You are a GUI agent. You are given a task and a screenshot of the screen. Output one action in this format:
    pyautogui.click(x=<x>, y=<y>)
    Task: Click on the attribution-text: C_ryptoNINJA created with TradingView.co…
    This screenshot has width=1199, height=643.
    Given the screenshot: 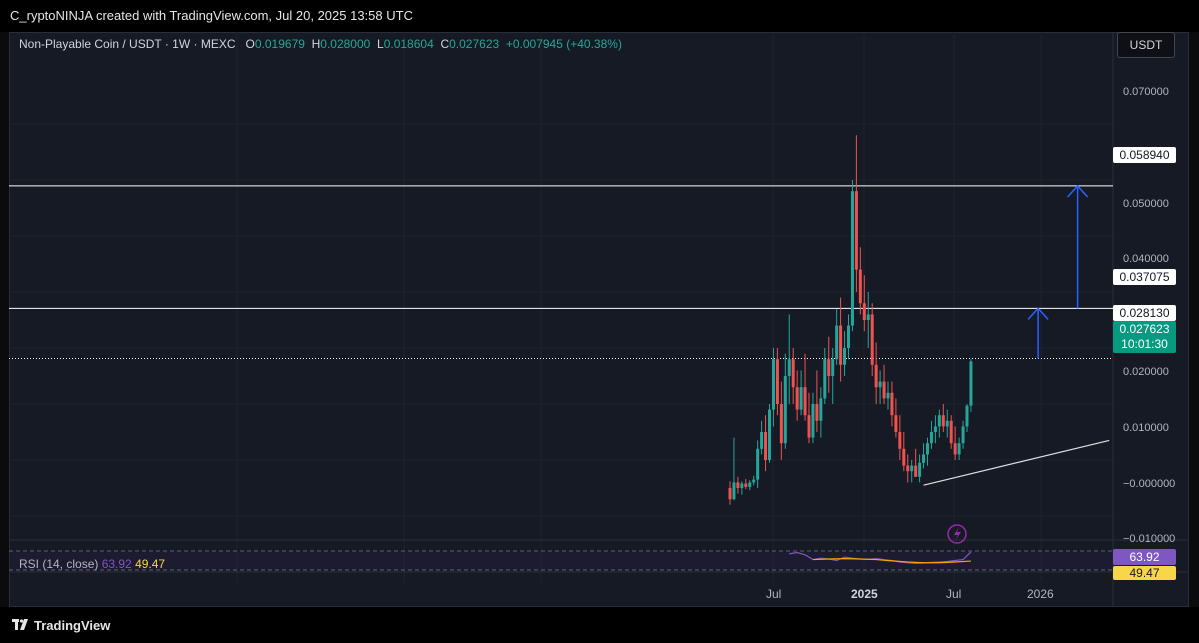 What is the action you would take?
    pyautogui.click(x=211, y=15)
    